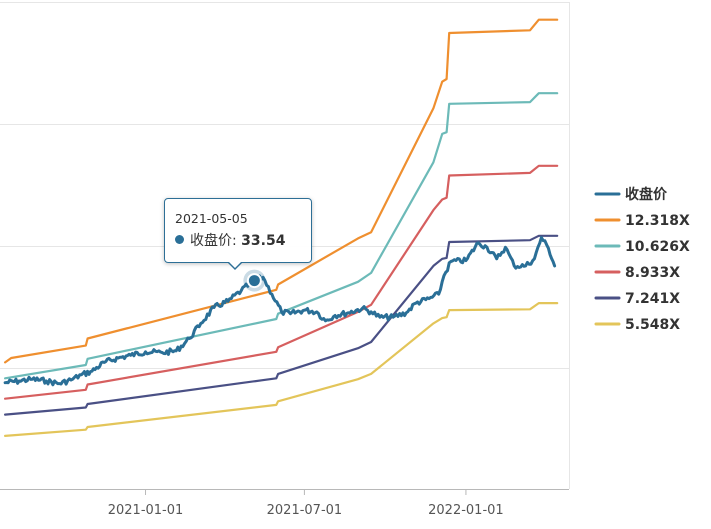 Image resolution: width=711 pixels, height=529 pixels. I want to click on tooltip-value: 33.54, so click(263, 241).